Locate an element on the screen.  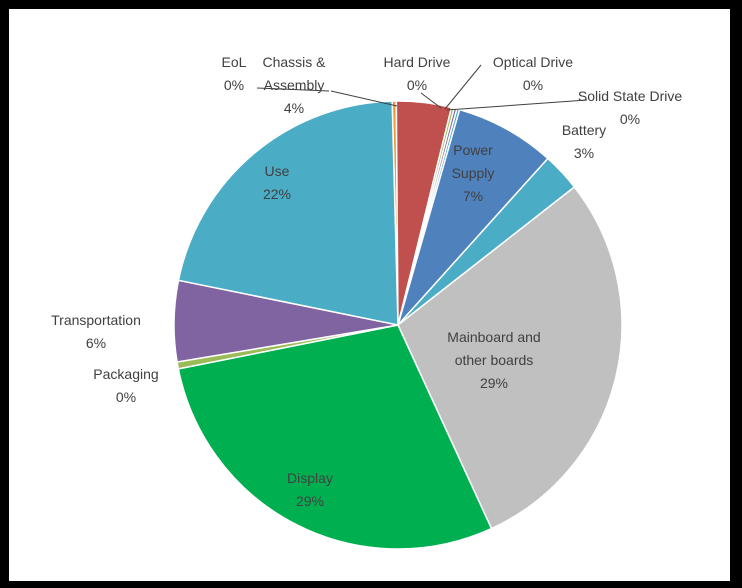
data-label-mainboard-and-other-boards: Mainboard and other boards 29% is located at coordinates (493, 360).